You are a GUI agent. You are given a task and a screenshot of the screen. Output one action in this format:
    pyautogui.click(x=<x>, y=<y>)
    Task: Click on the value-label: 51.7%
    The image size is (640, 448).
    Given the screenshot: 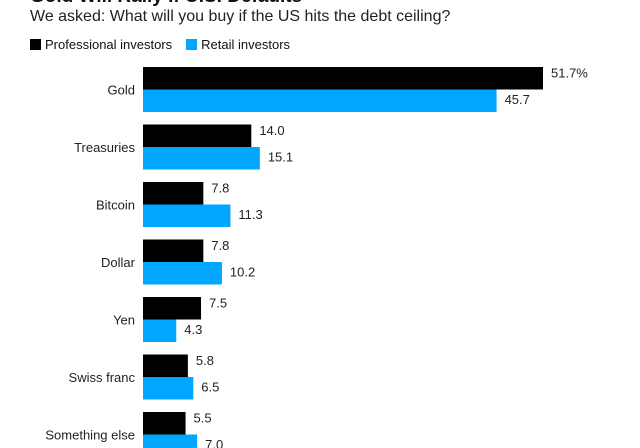 What is the action you would take?
    pyautogui.click(x=569, y=72)
    